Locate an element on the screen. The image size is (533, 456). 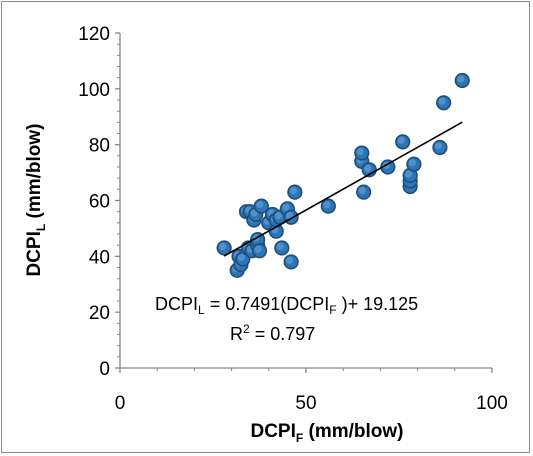
x-tick-label: 50 is located at coordinates (305, 403).